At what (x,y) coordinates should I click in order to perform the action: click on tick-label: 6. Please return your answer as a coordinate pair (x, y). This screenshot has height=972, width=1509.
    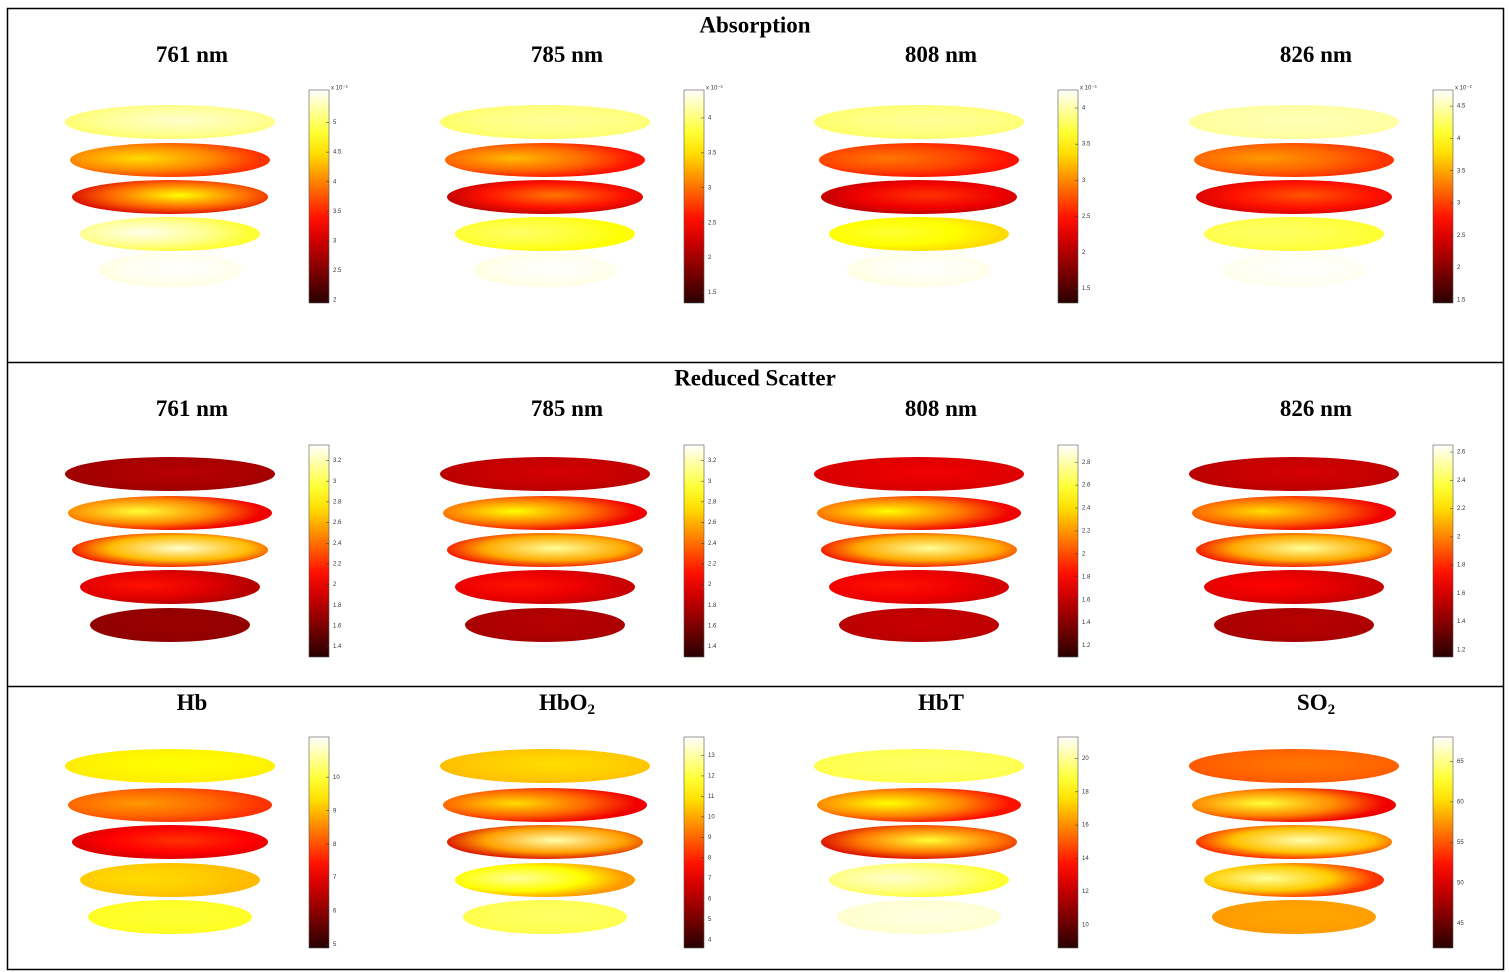
    Looking at the image, I should click on (710, 899).